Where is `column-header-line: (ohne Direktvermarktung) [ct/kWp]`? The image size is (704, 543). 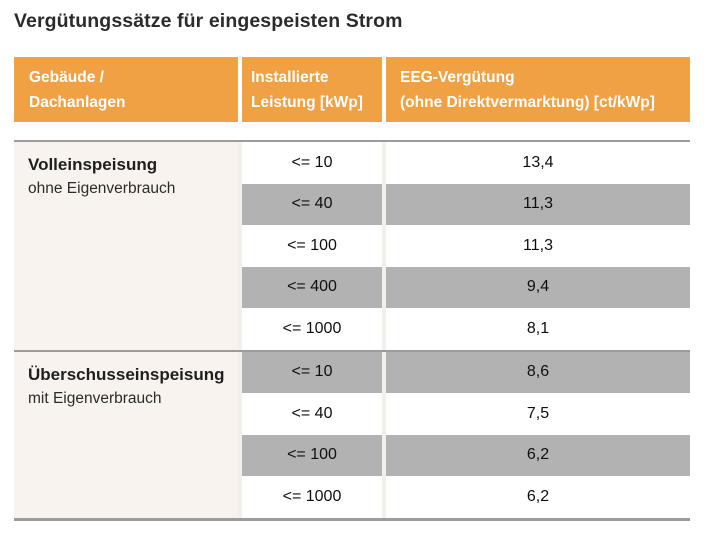 column-header-line: (ohne Direktvermarktung) [ct/kWp] is located at coordinates (527, 102).